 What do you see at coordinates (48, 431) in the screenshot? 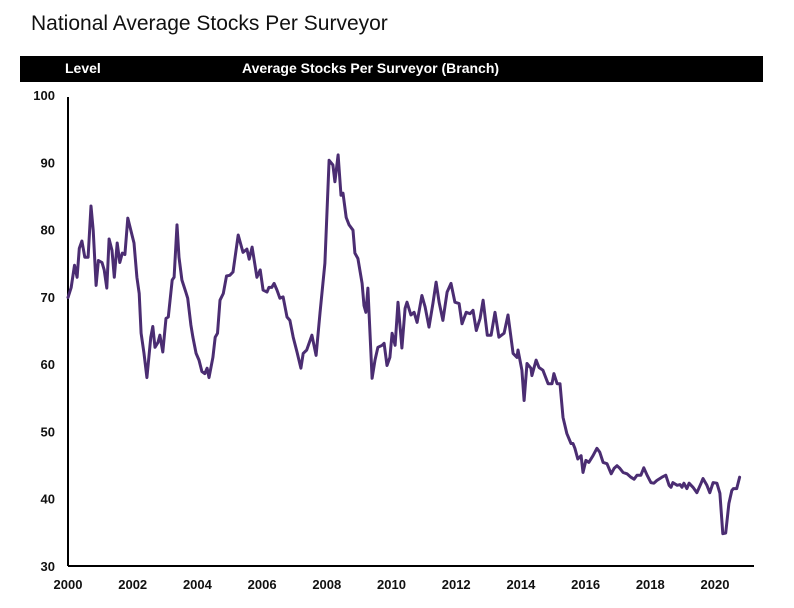
I see `y-tick-label: 50` at bounding box center [48, 431].